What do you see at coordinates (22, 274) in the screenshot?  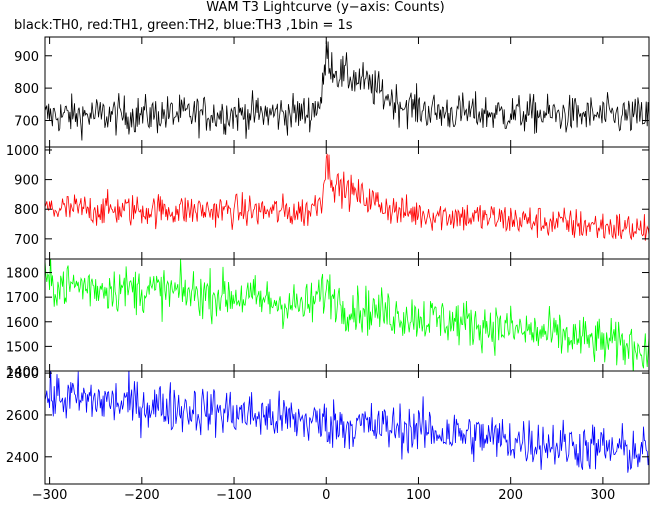 I see `y-tick-label: 1800` at bounding box center [22, 274].